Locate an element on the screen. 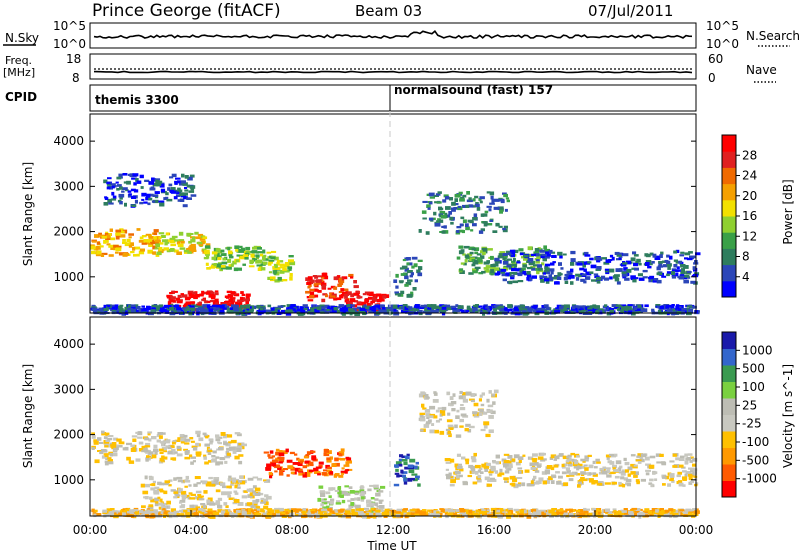 The image size is (800, 558). x-axis-ticks: 00:00 04:00 08:00 12:00 16:00 20:00 00:00 is located at coordinates (393, 523).